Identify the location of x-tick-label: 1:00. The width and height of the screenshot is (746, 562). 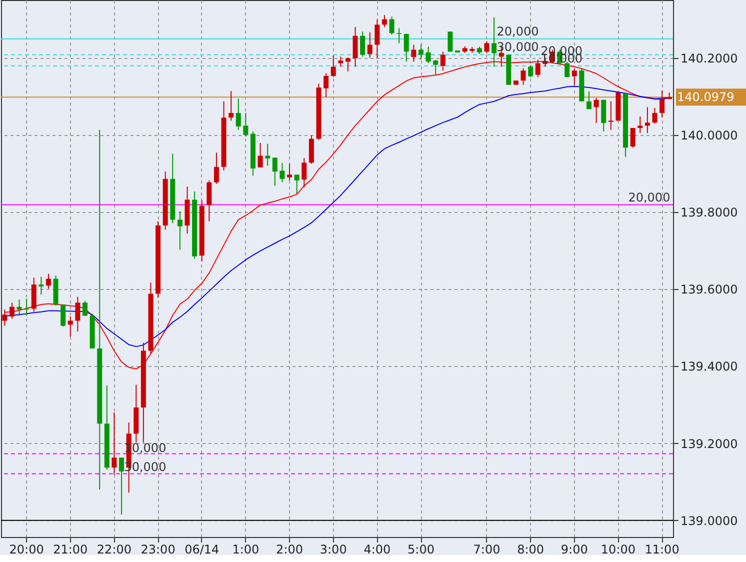
(246, 549).